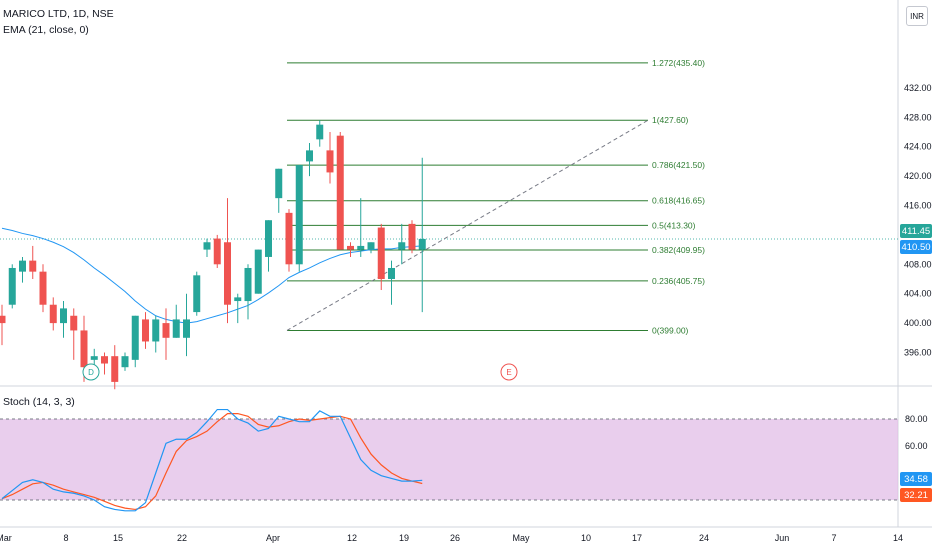  I want to click on time-tick-label: 15, so click(118, 538).